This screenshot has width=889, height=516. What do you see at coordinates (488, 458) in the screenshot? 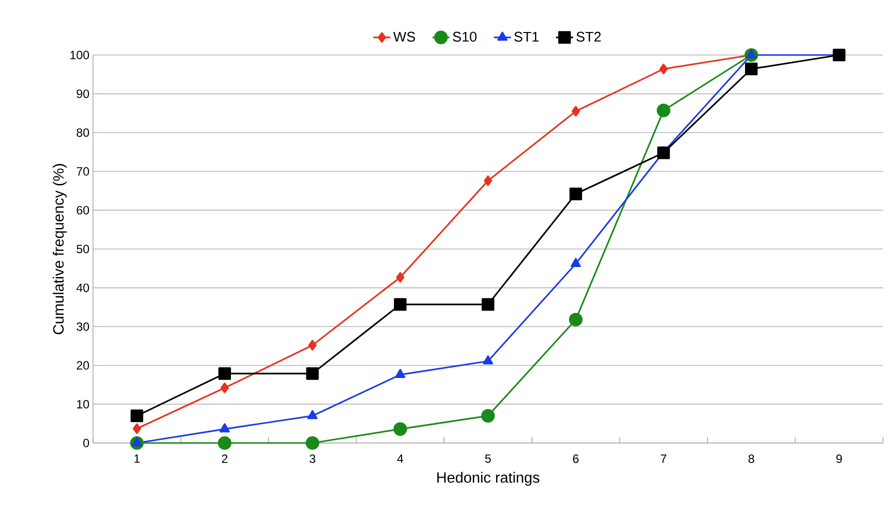
I see `x-tick-label: 5` at bounding box center [488, 458].